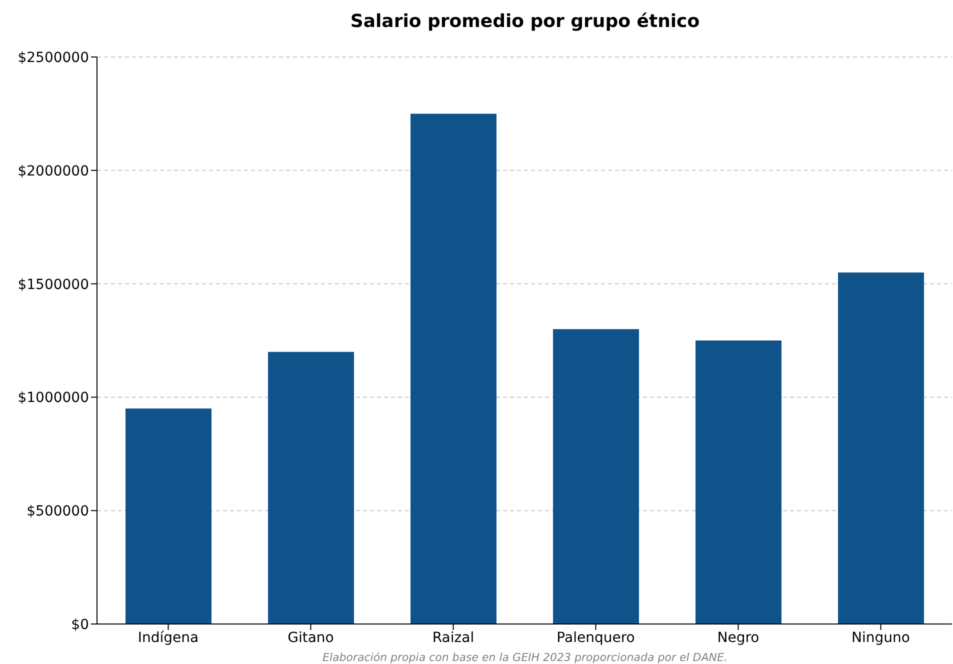 The height and width of the screenshot is (664, 953). I want to click on x-tick-label: Raizal, so click(453, 638).